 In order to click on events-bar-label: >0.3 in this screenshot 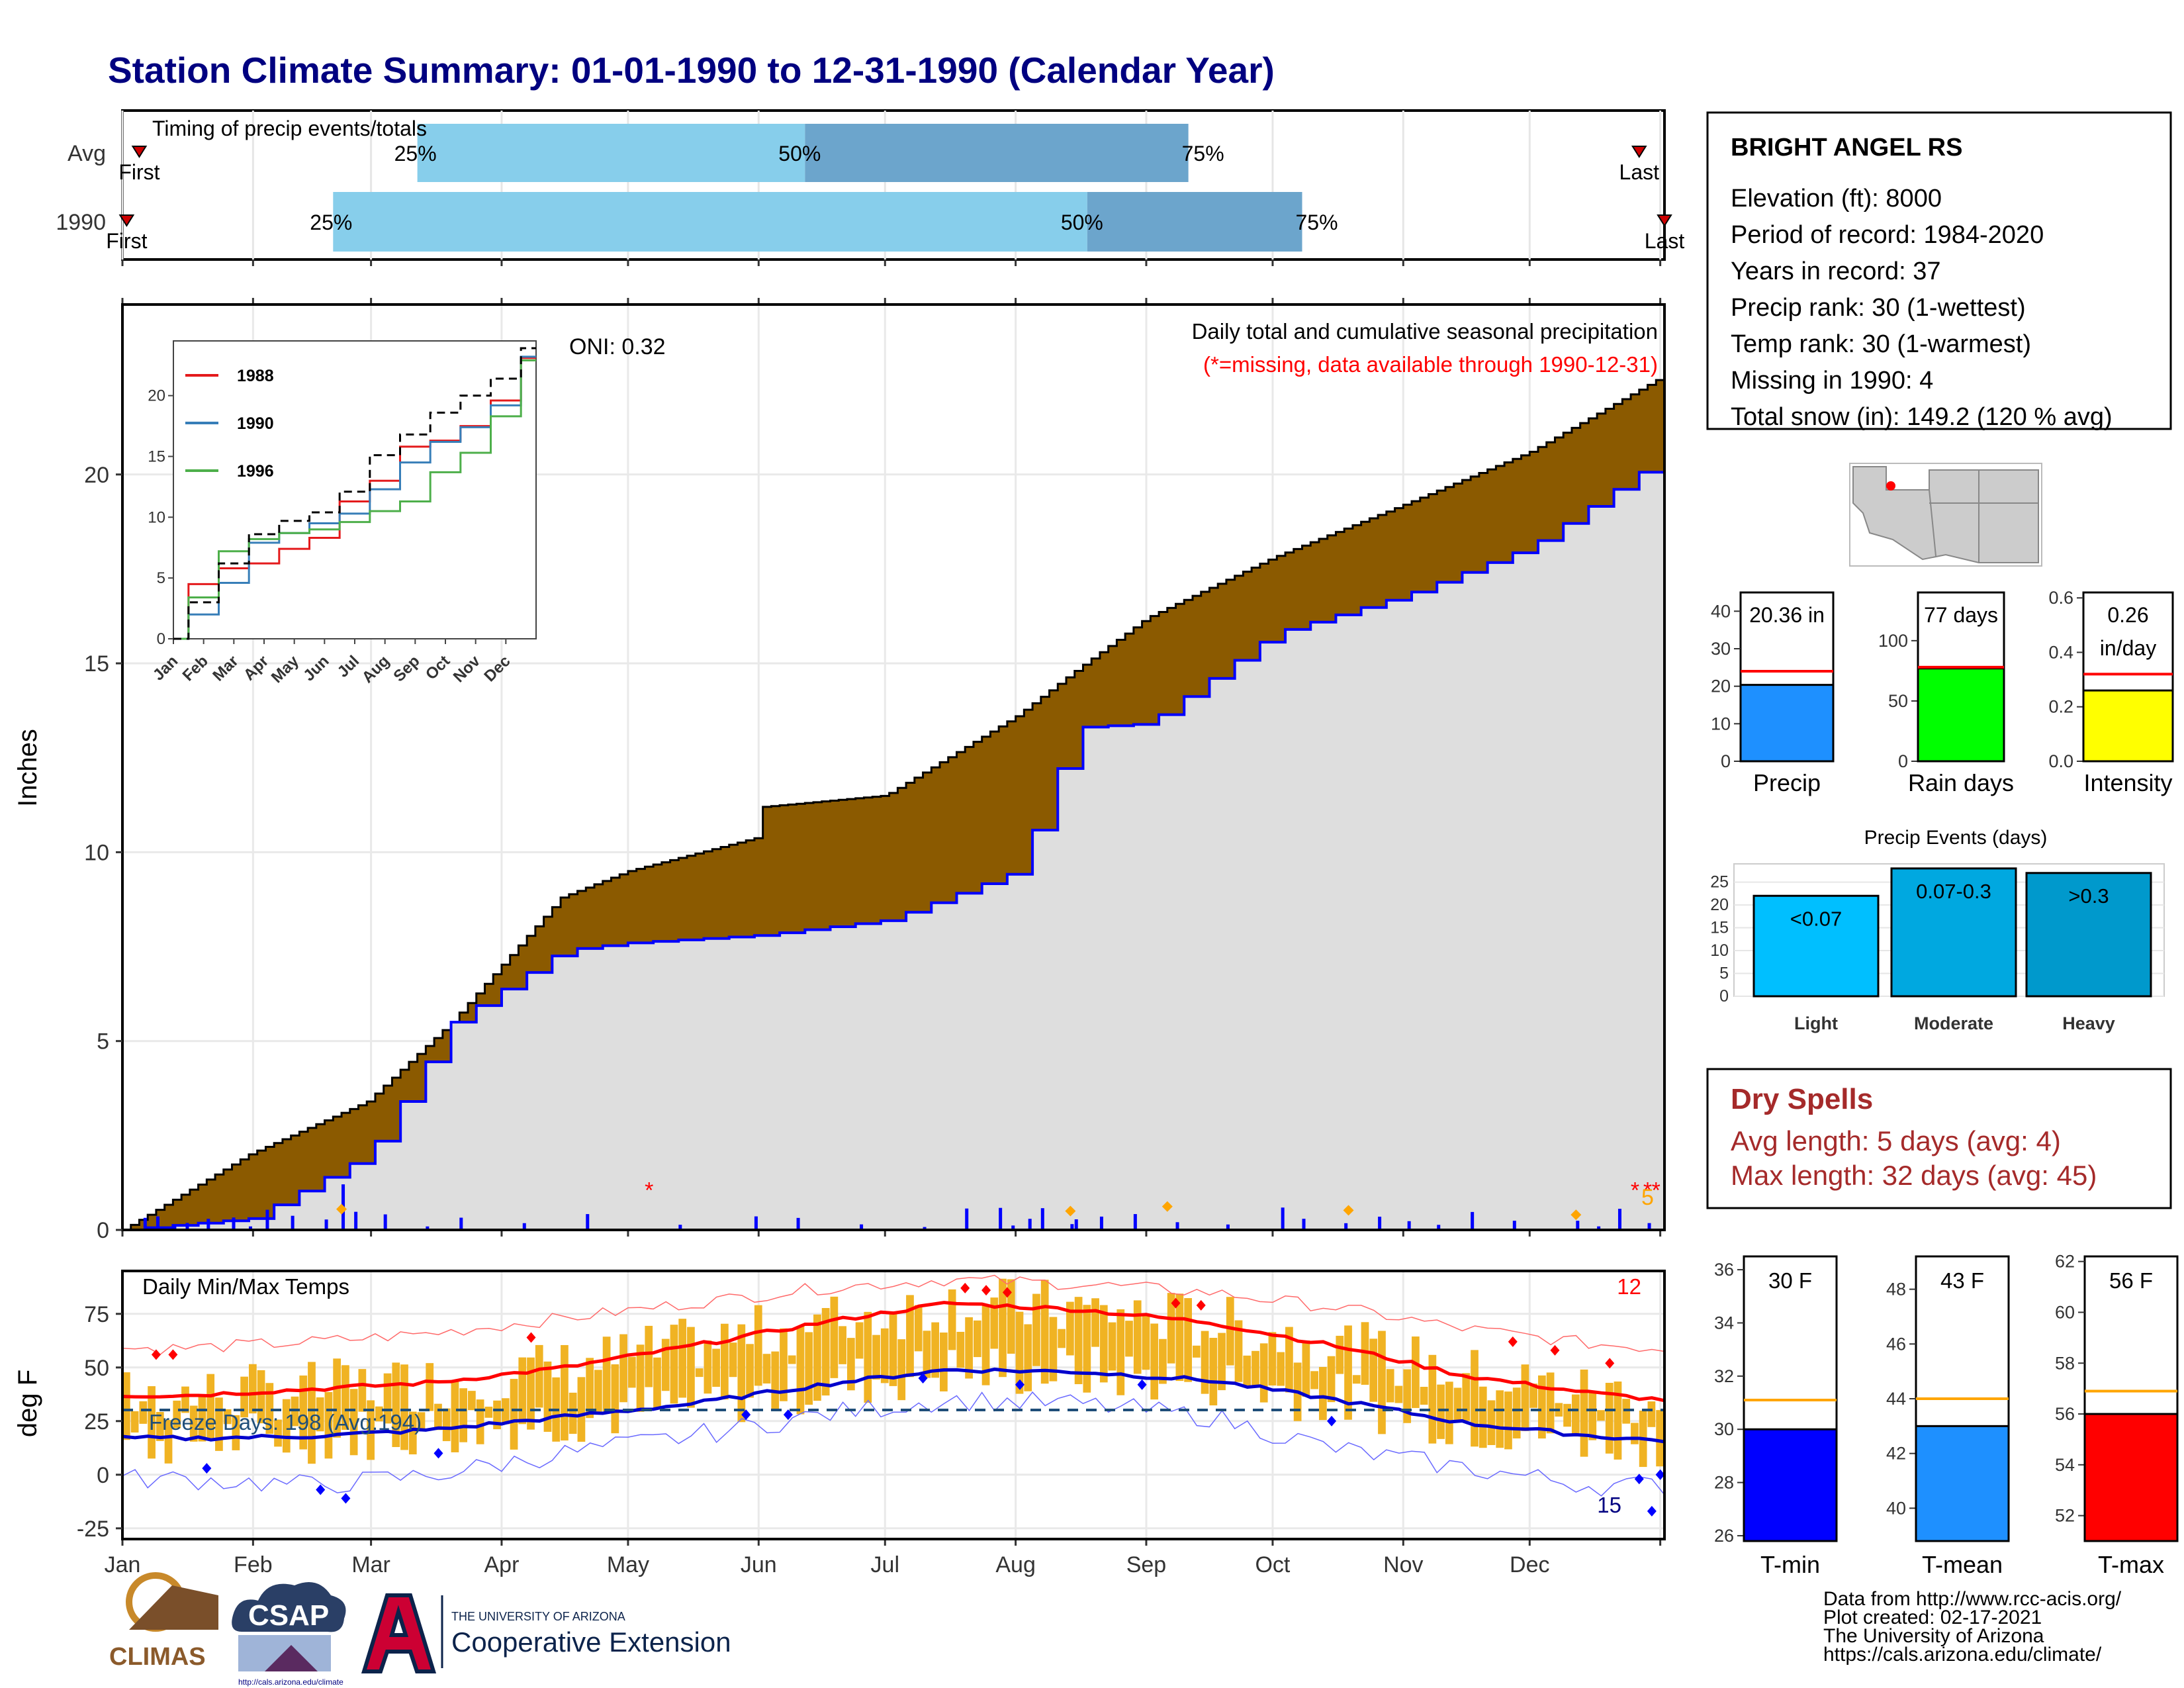, I will do `click(2088, 896)`.